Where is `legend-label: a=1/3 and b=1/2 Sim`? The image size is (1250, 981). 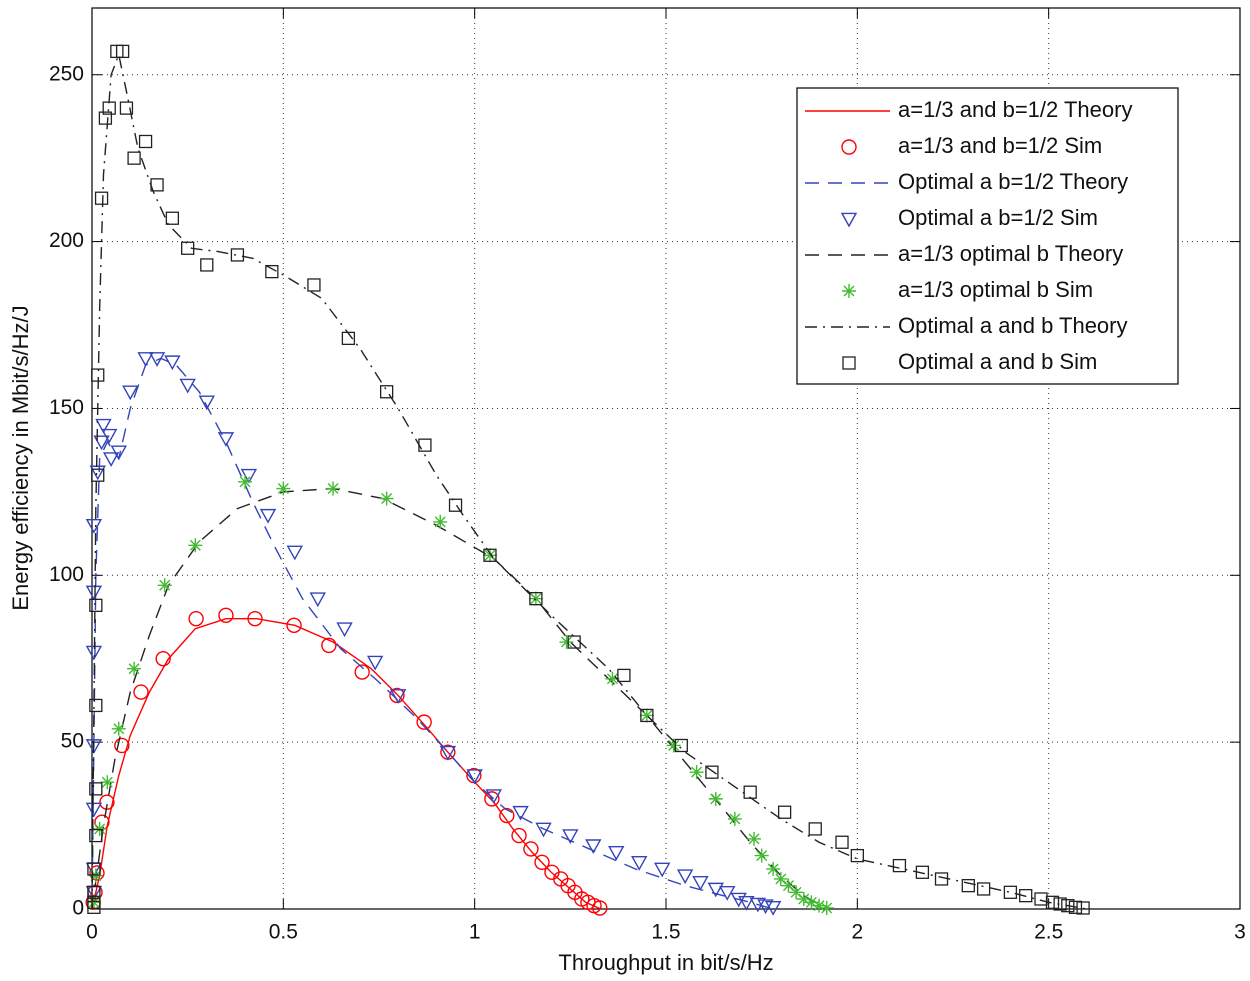
legend-label: a=1/3 and b=1/2 Sim is located at coordinates (1000, 145).